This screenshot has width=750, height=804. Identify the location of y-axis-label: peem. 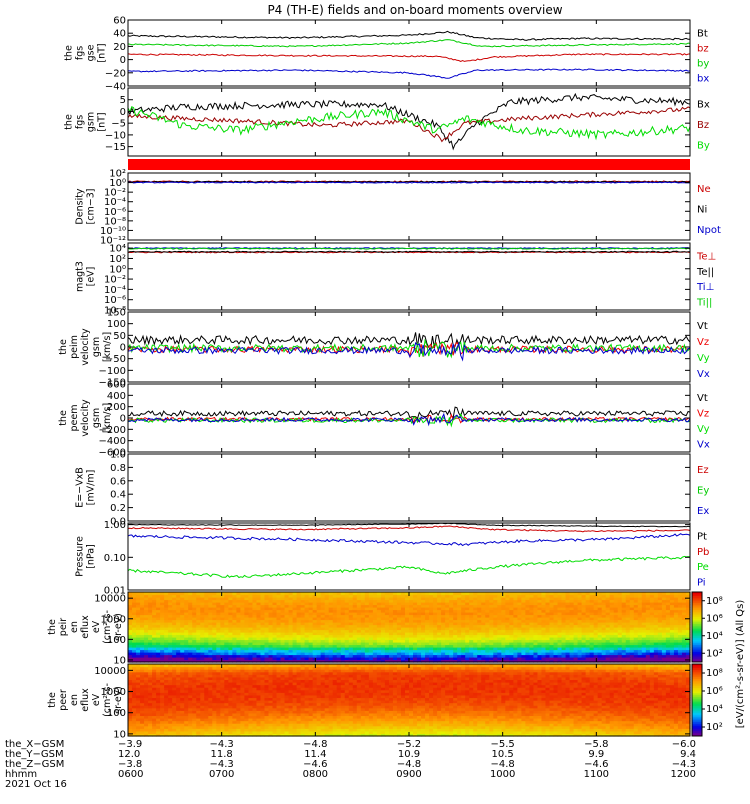
(74, 418).